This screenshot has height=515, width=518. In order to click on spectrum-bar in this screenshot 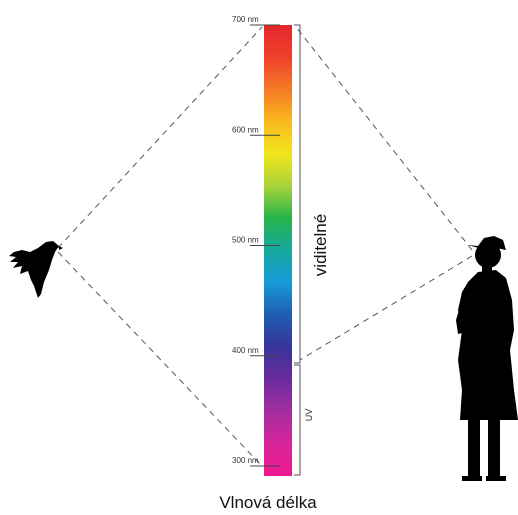, I will do `click(278, 250)`.